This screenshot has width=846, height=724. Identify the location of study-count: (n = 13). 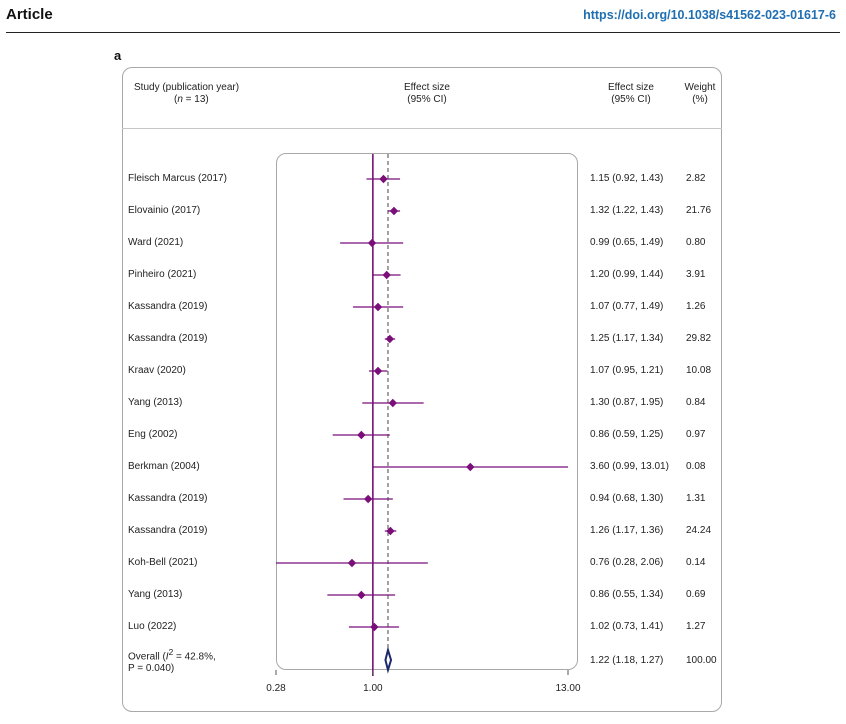
(186, 100).